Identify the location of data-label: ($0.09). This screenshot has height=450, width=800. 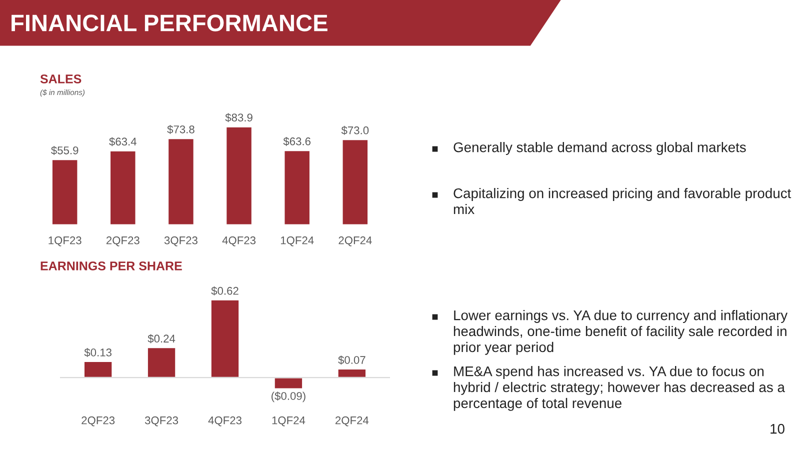
(289, 397).